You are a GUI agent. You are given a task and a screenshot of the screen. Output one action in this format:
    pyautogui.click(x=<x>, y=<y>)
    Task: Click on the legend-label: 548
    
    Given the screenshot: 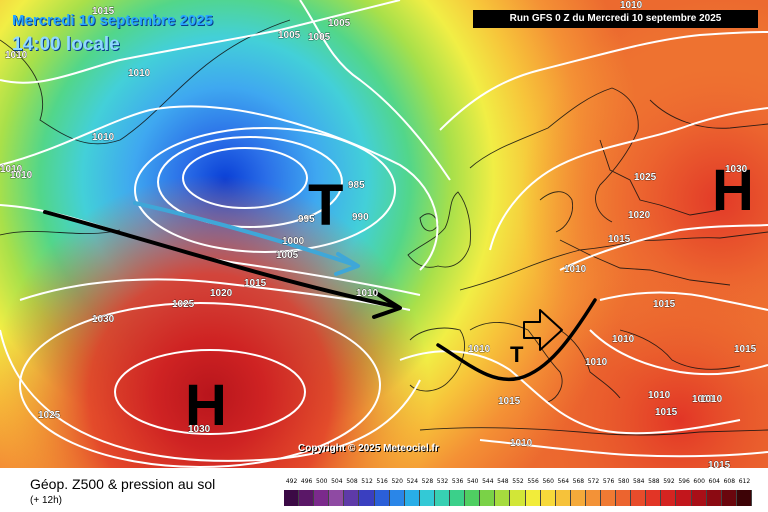 What is the action you would take?
    pyautogui.click(x=503, y=481)
    